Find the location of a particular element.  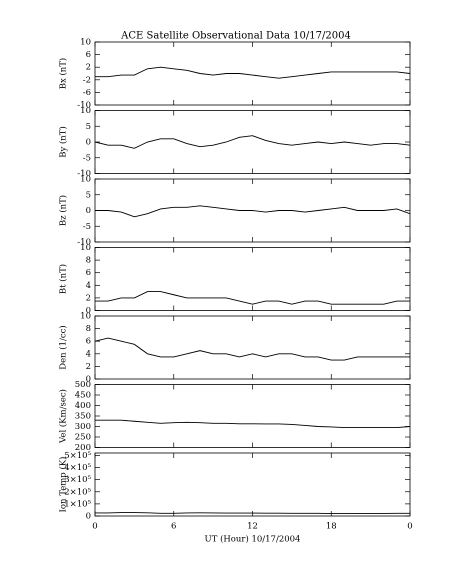

y-tick-label: 1×10⁵ is located at coordinates (77, 504).